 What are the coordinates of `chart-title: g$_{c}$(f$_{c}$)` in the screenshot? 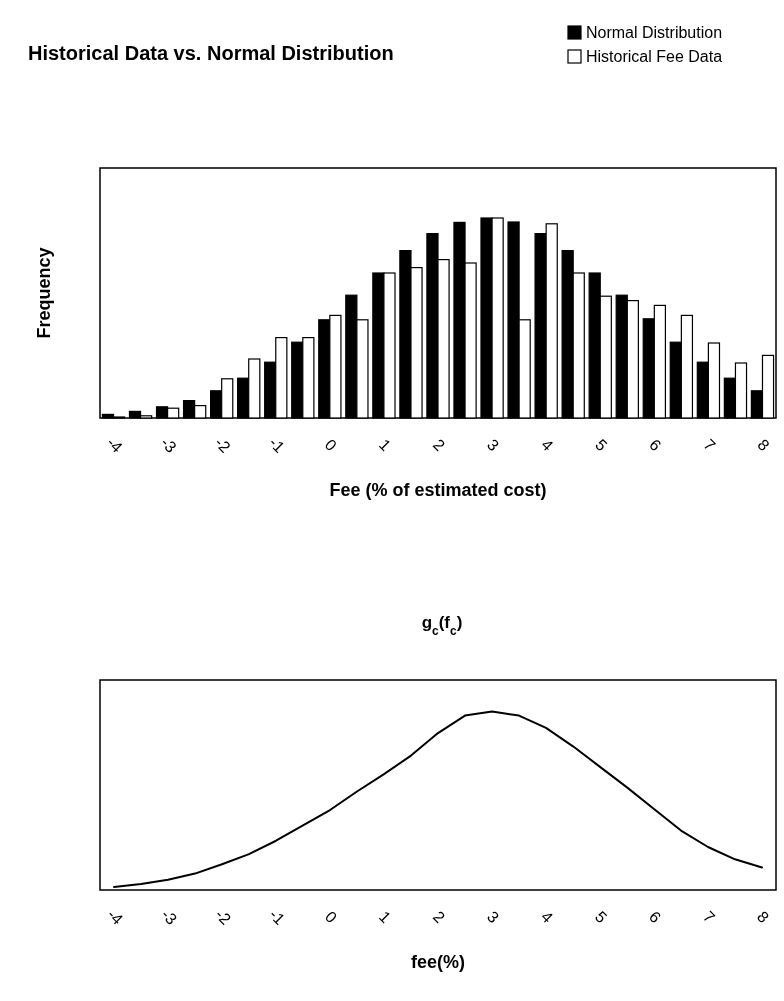 It's located at (442, 625).